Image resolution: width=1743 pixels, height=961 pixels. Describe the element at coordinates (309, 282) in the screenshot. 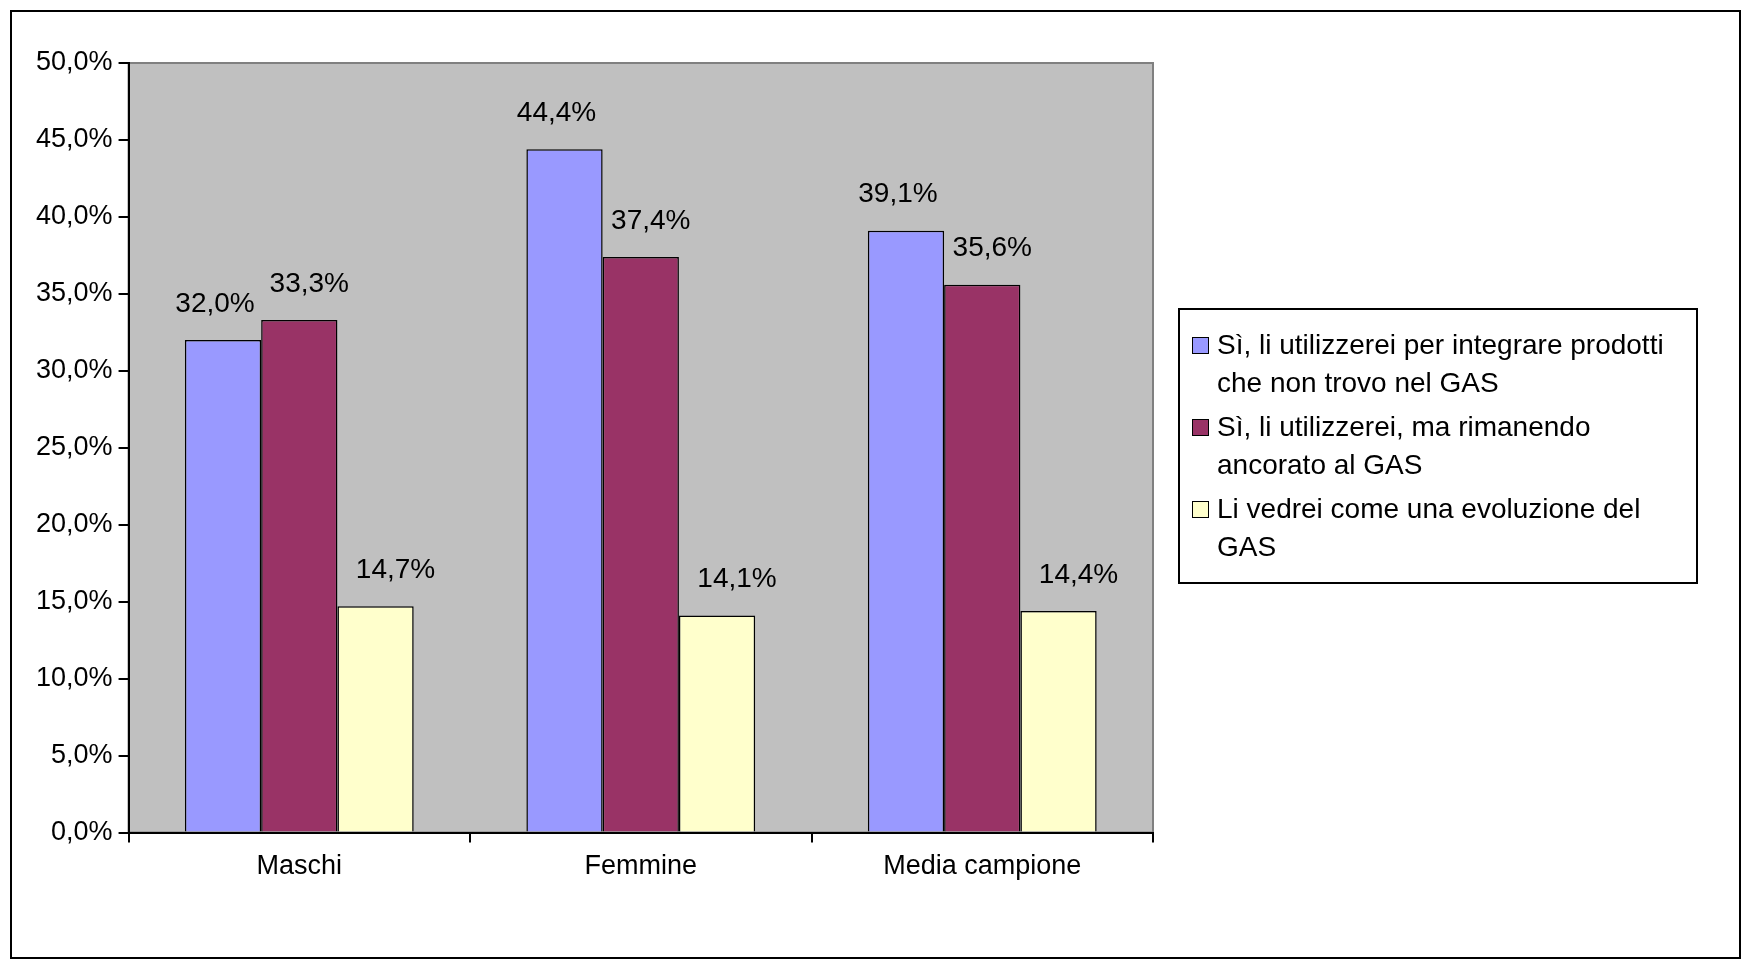

I see `data-label: 33,3%` at that location.